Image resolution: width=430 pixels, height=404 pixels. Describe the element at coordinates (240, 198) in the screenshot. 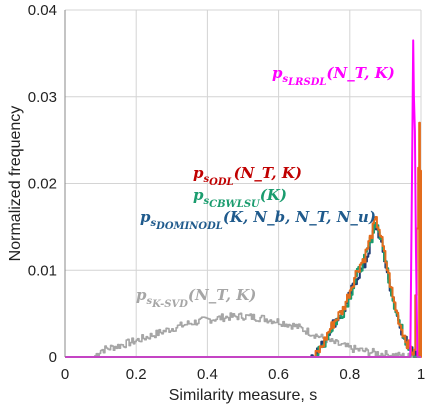

I see `annotation-label: psCBWLSU(K)` at that location.